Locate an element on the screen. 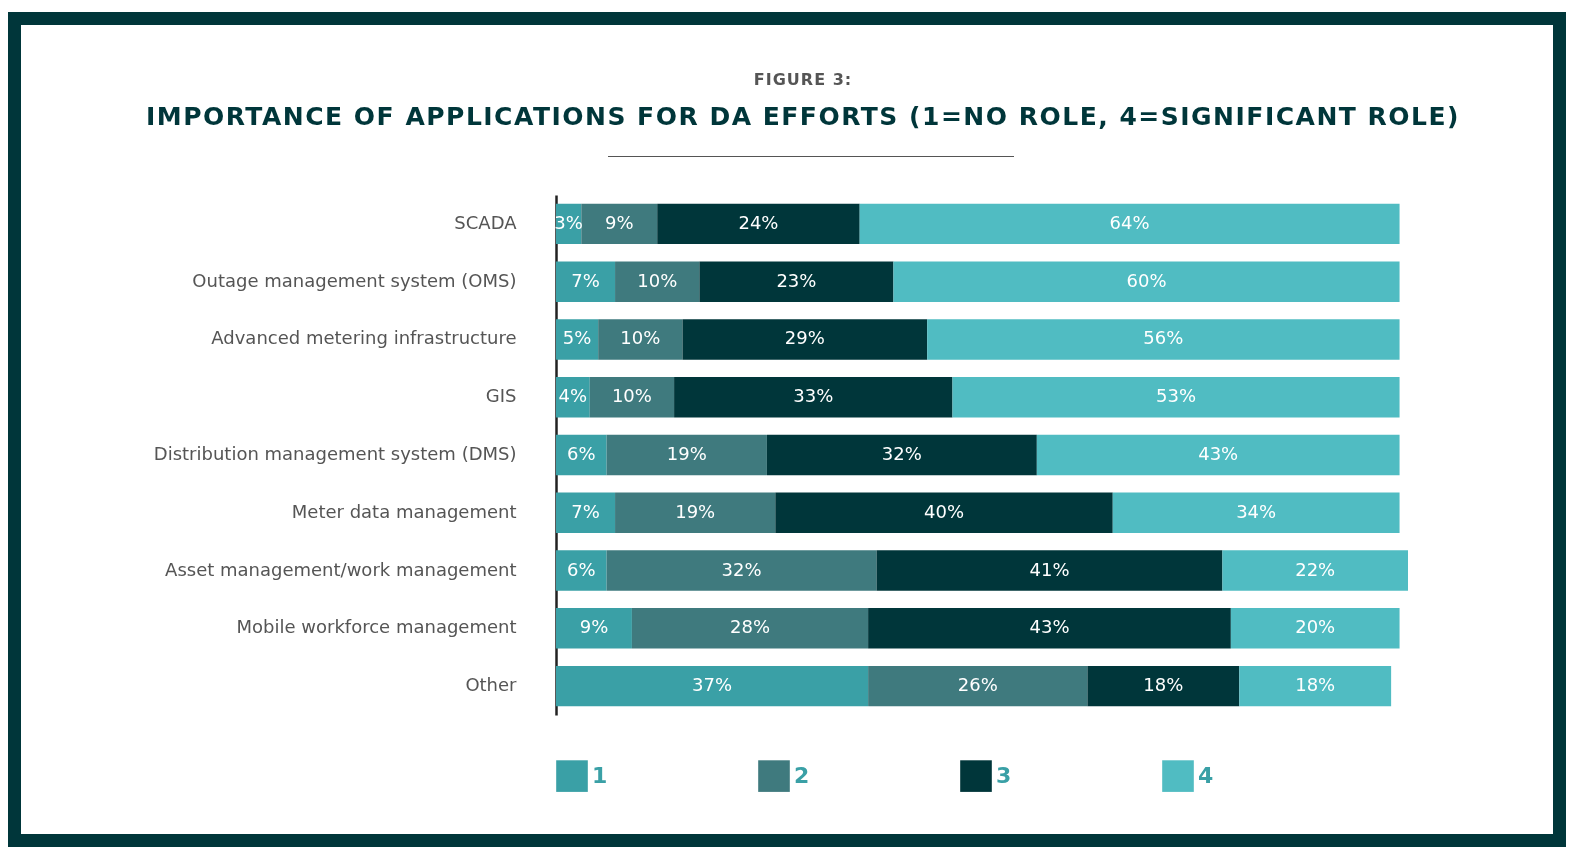 The width and height of the screenshot is (1592, 859). y-tick-label: GIS is located at coordinates (501, 396).